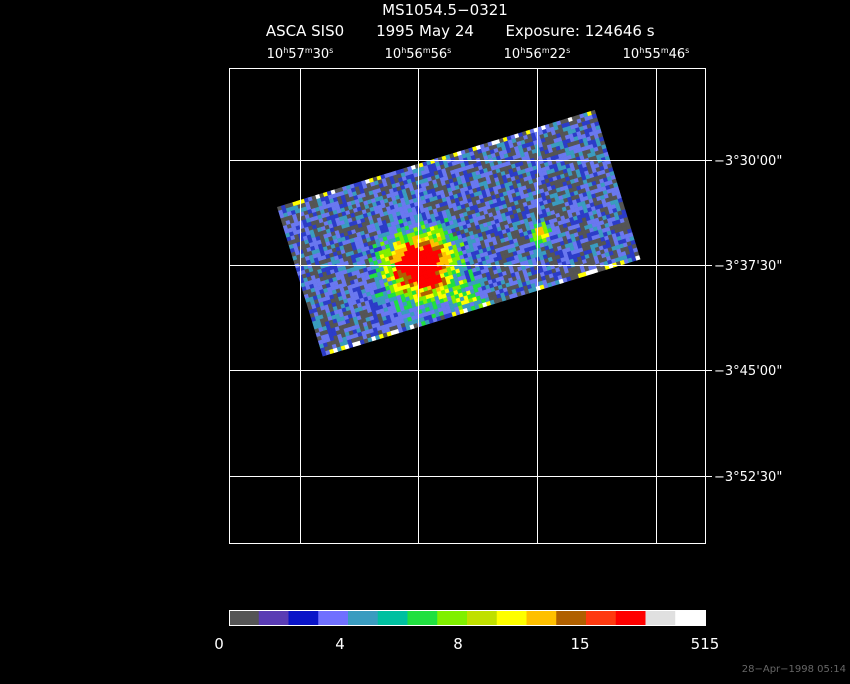  What do you see at coordinates (333, 618) in the screenshot?
I see `colorbar-cell` at bounding box center [333, 618].